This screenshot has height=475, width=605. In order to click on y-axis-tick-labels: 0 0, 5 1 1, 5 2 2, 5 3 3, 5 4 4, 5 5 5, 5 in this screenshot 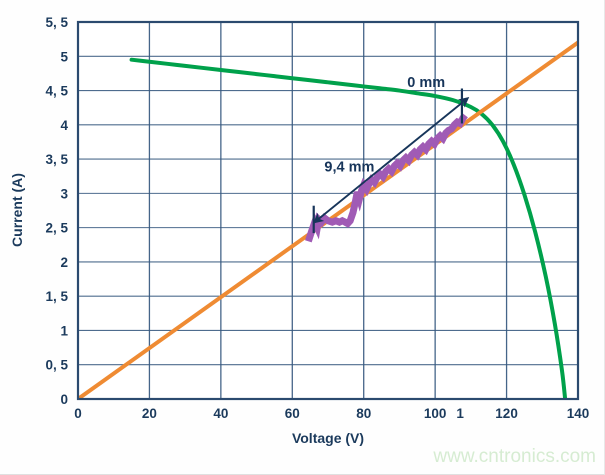, I will do `click(56, 211)`.